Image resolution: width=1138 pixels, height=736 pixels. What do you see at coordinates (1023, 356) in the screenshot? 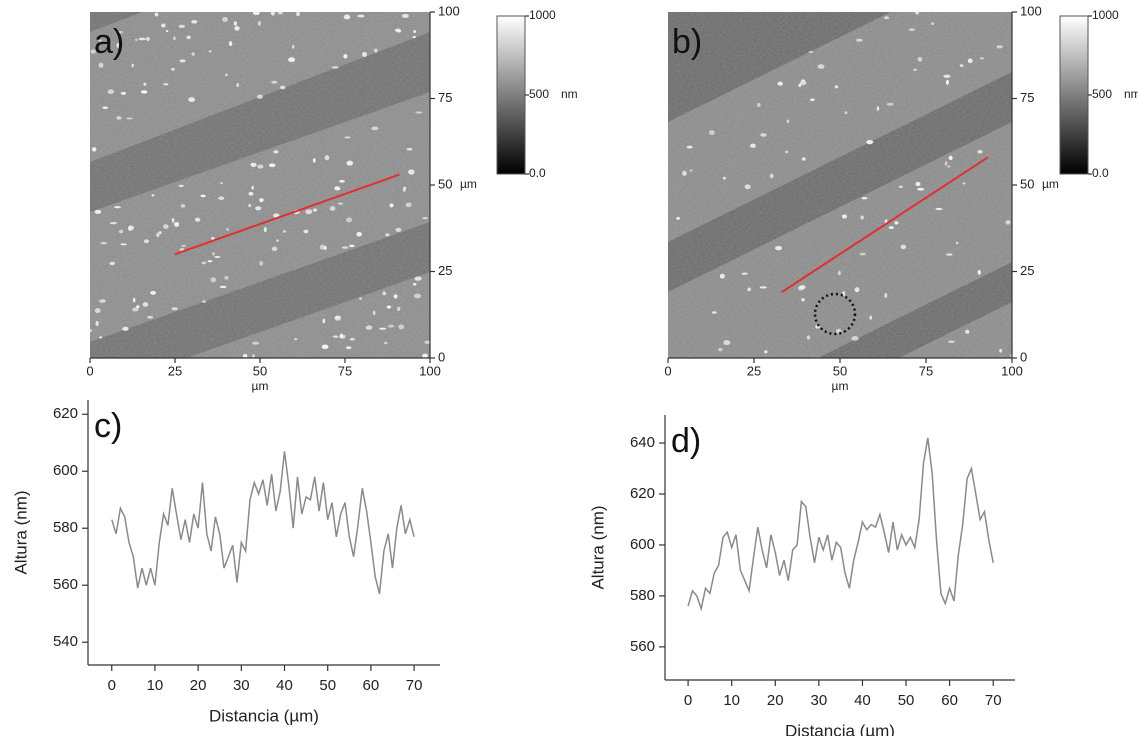
I see `y-tick-label: 0` at bounding box center [1023, 356].